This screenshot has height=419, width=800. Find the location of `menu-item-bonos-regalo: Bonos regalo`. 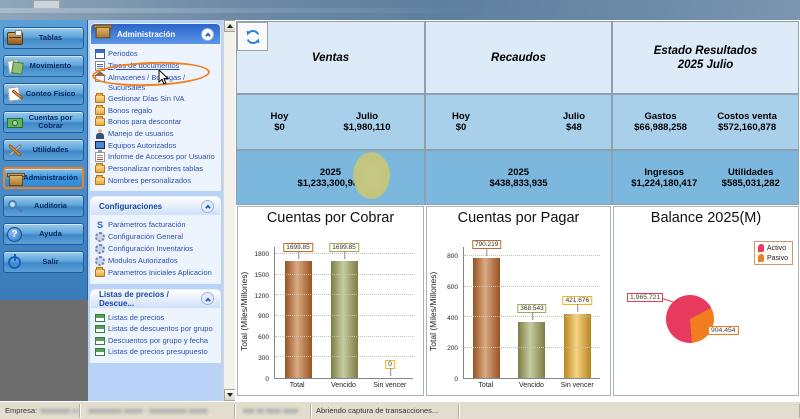

menu-item-bonos-regalo: Bonos regalo is located at coordinates (156, 110).